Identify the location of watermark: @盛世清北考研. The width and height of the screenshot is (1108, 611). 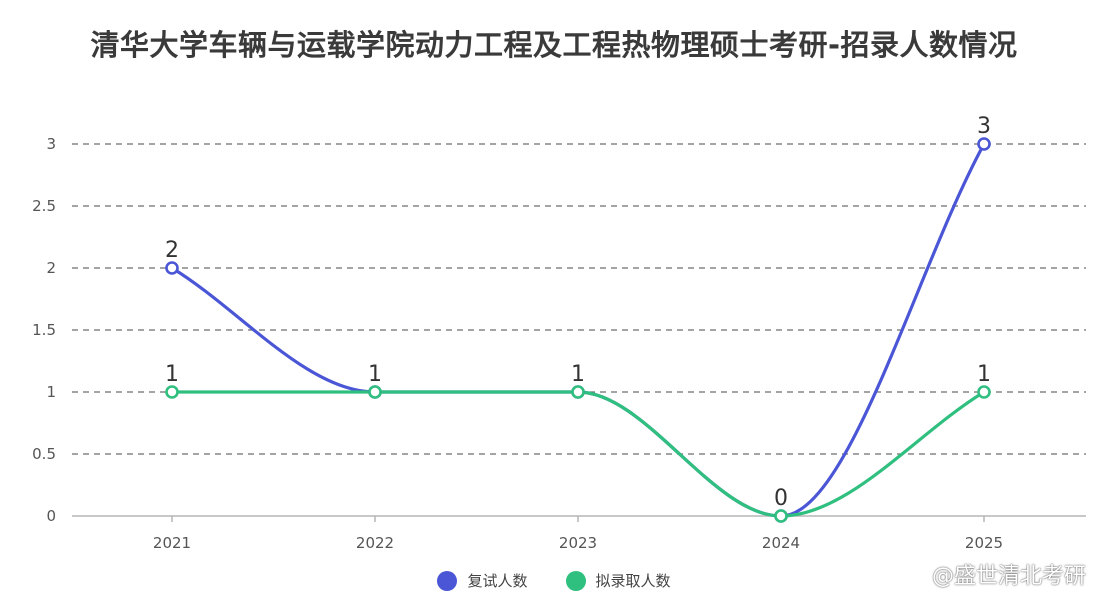
(1008, 576).